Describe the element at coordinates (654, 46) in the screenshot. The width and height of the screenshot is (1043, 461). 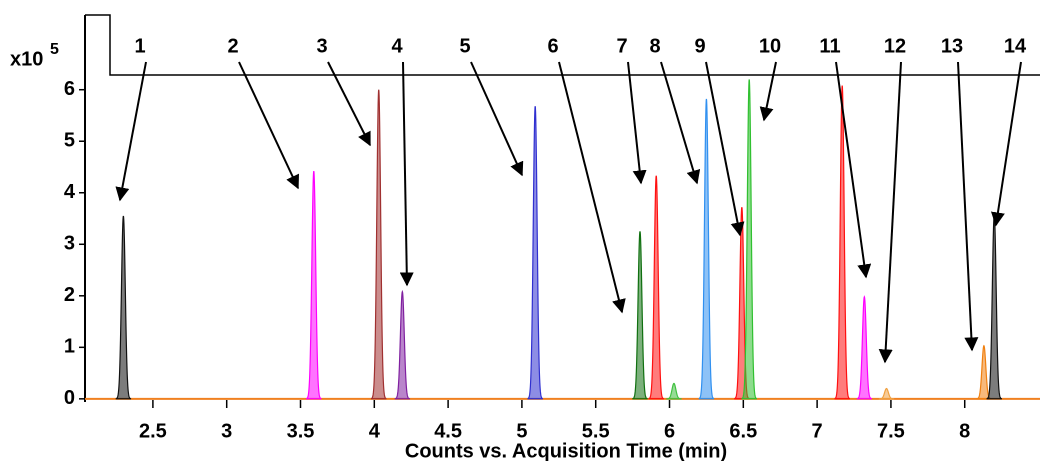
I see `peak-label: 8` at that location.